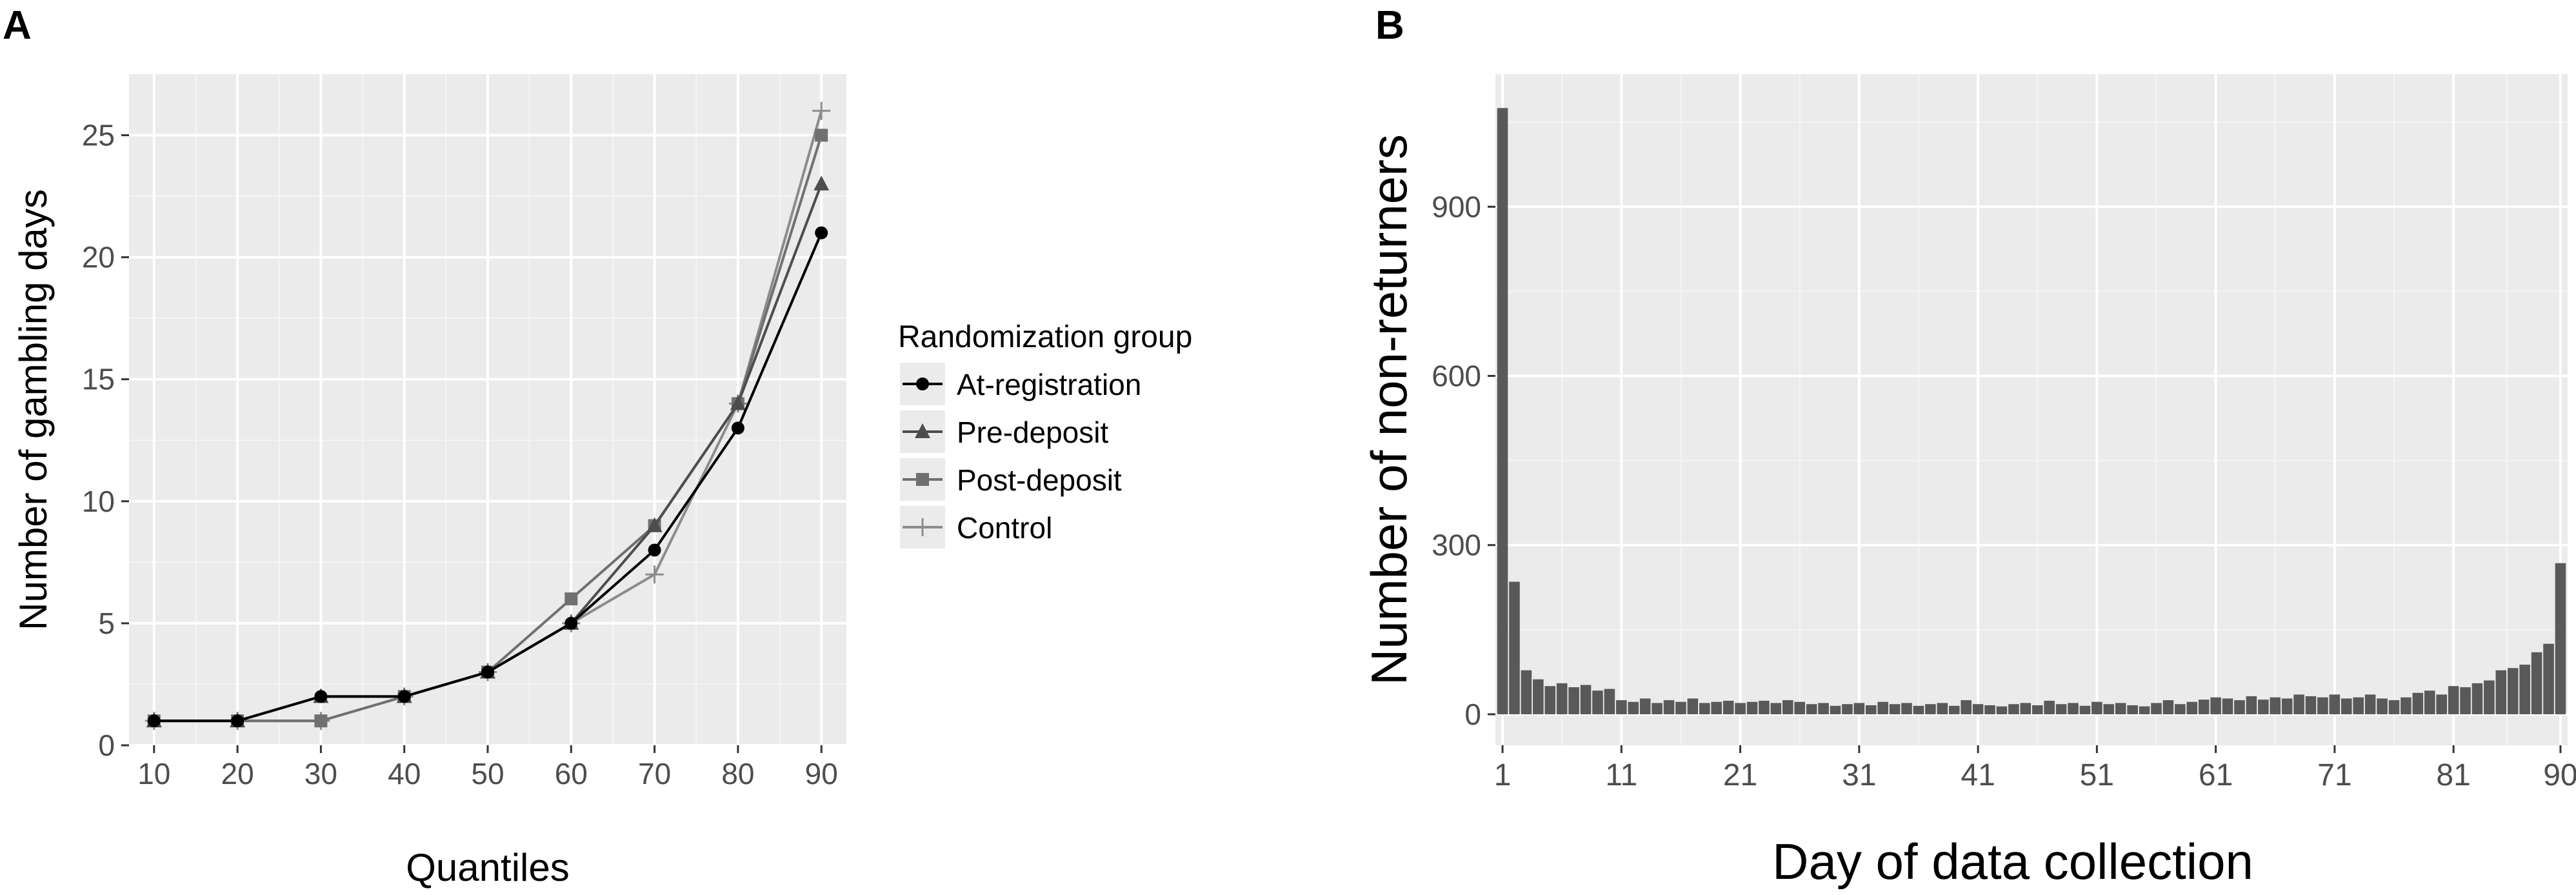 This screenshot has height=895, width=2576. What do you see at coordinates (1463, 461) in the screenshot?
I see `panel-b-y-ticks: 0 300 600 900` at bounding box center [1463, 461].